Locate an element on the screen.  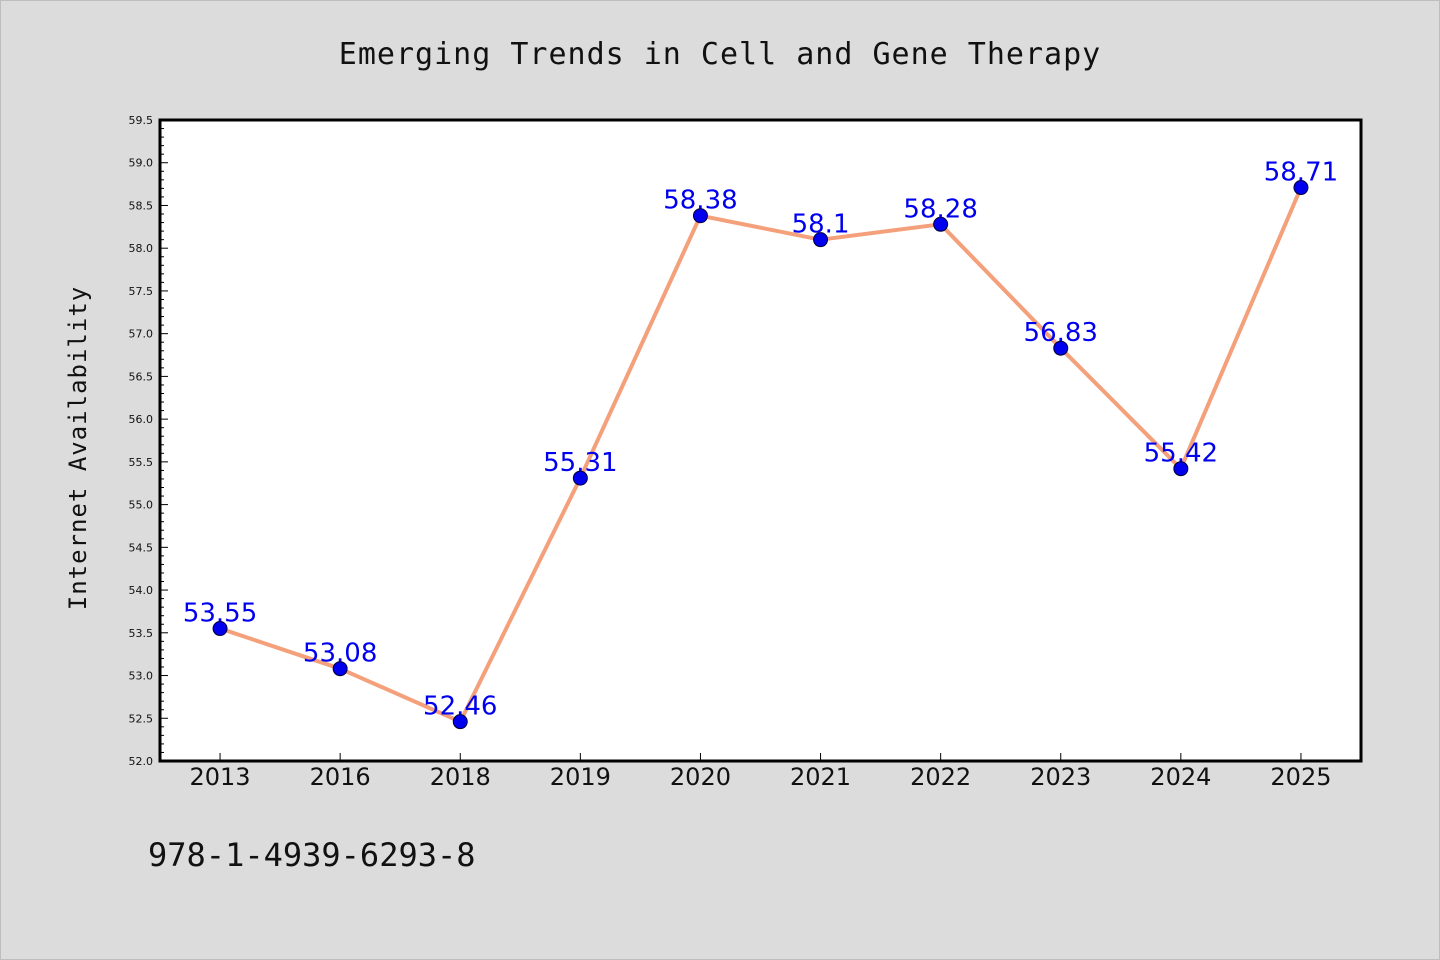
x-tick-label: 2020 is located at coordinates (700, 777).